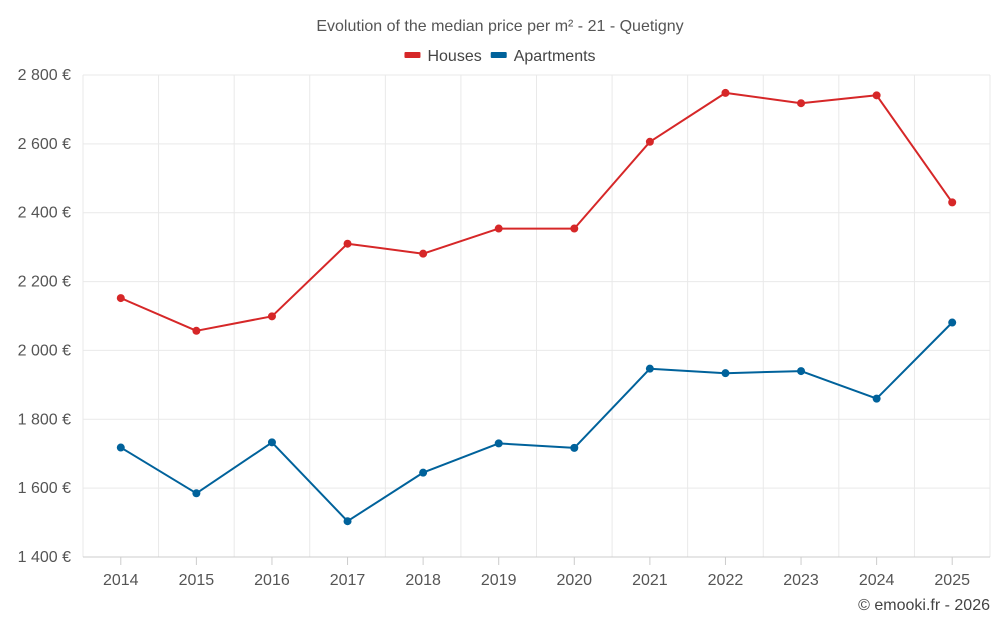  I want to click on x-tick-label: 2019, so click(499, 580).